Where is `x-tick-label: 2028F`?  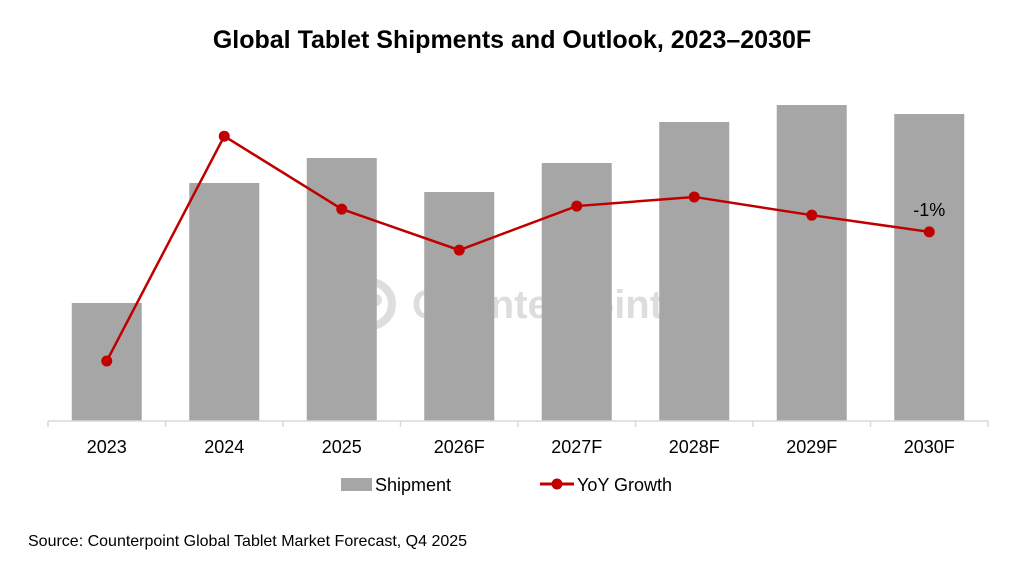
x-tick-label: 2028F is located at coordinates (694, 447).